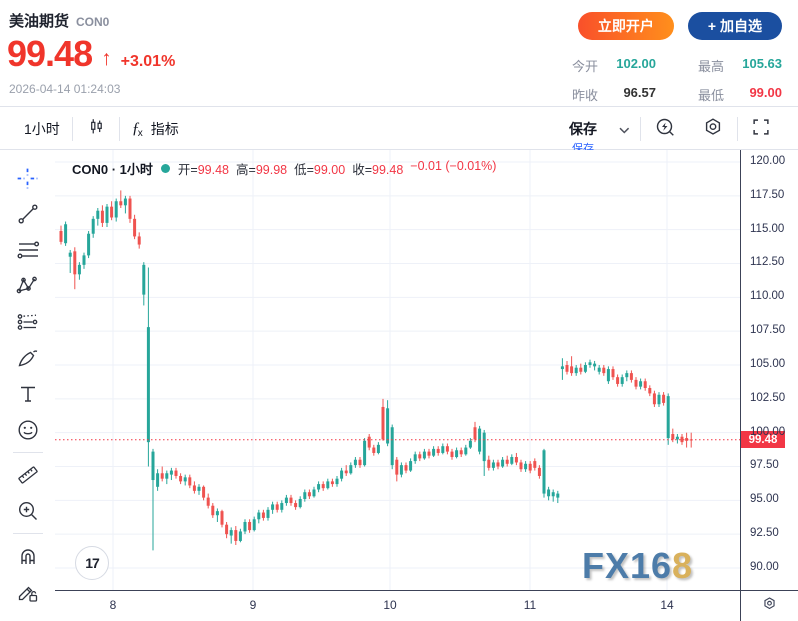 The image size is (798, 621). Describe the element at coordinates (764, 465) in the screenshot. I see `price-axis-label: 97.50` at that location.